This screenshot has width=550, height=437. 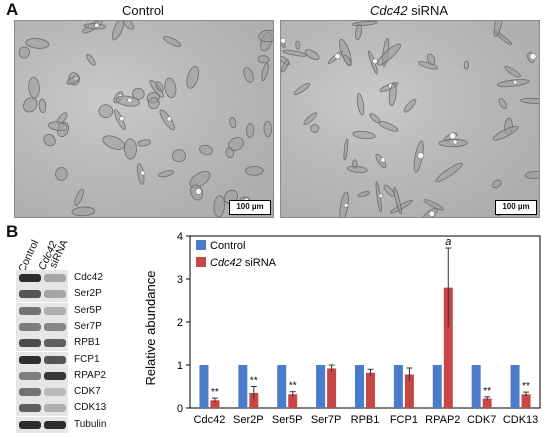 What do you see at coordinates (180, 366) in the screenshot?
I see `y-tick-label: 1` at bounding box center [180, 366].